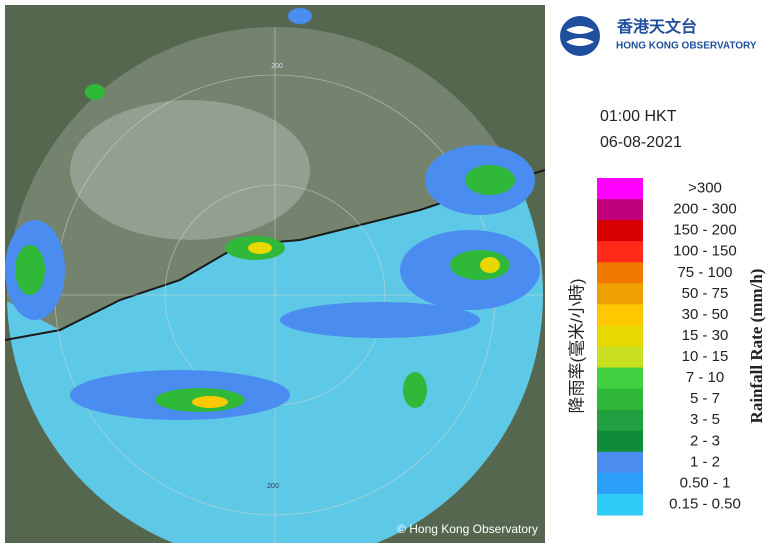 The image size is (779, 548). Describe the element at coordinates (704, 209) in the screenshot. I see `legend-label: 200 - 300` at that location.